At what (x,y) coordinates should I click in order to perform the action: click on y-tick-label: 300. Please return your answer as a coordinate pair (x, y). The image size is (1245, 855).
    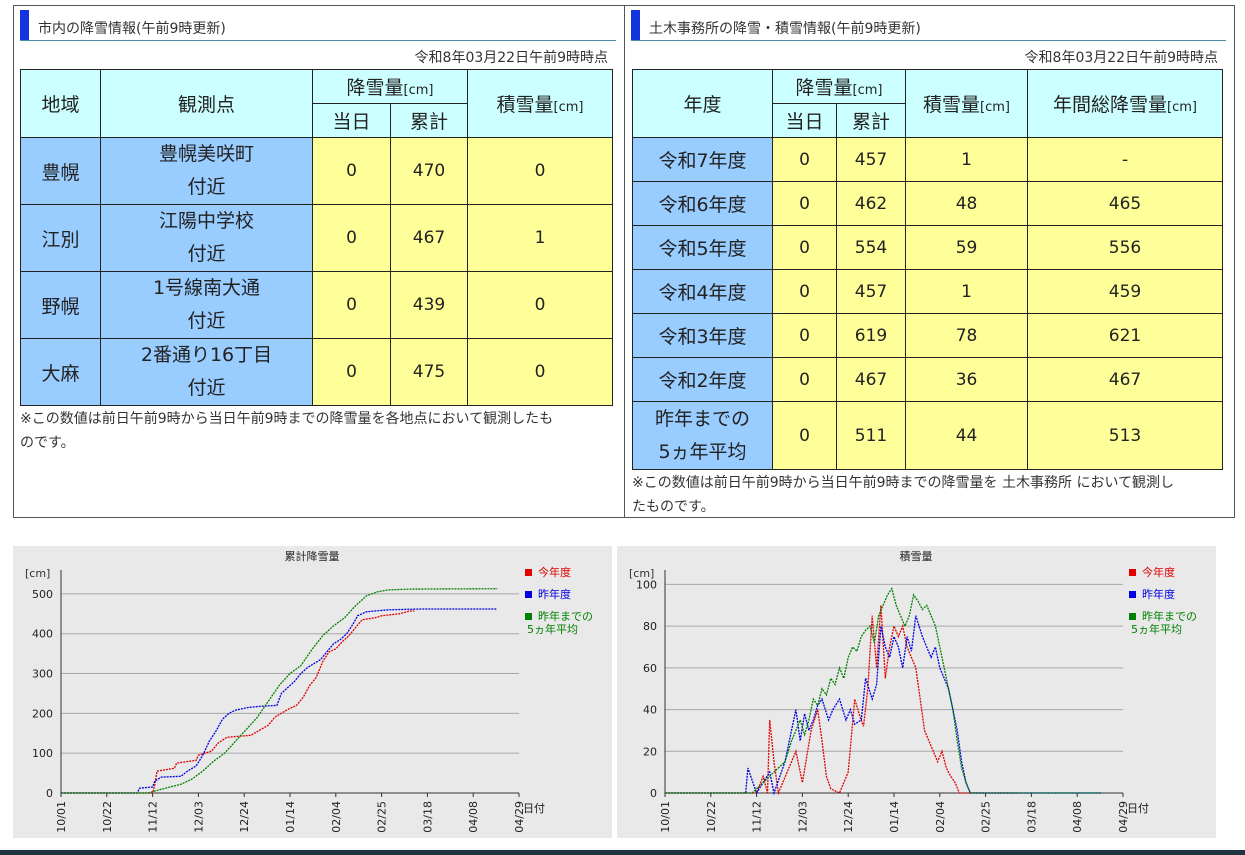
    Looking at the image, I should click on (42, 674).